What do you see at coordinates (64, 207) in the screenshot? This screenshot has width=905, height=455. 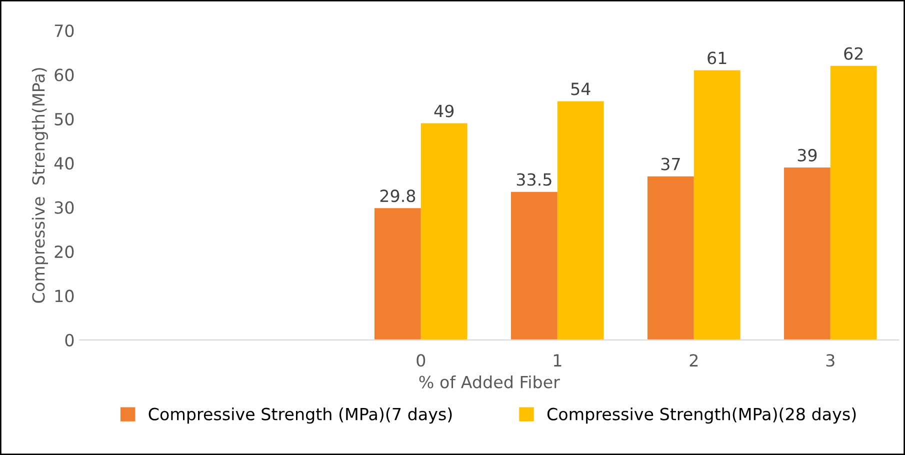 I see `y-tick-label: 30` at bounding box center [64, 207].